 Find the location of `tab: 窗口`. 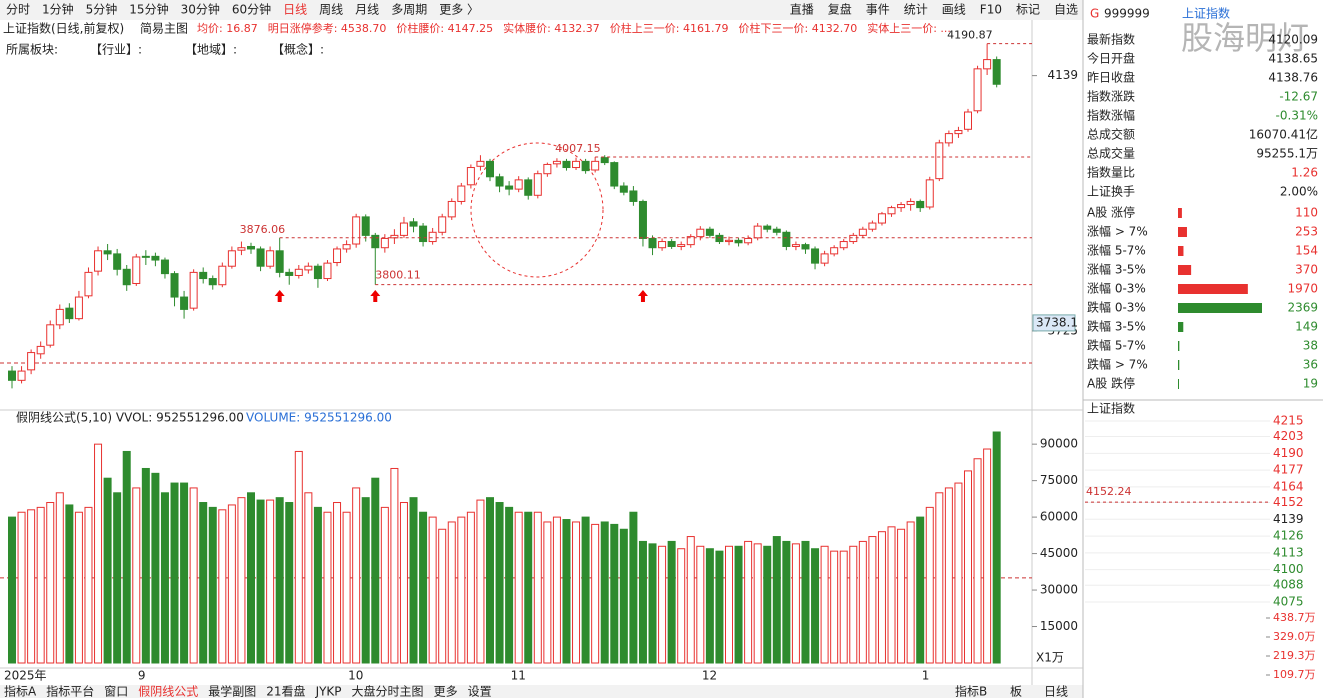

tab: 窗口 is located at coordinates (116, 691).